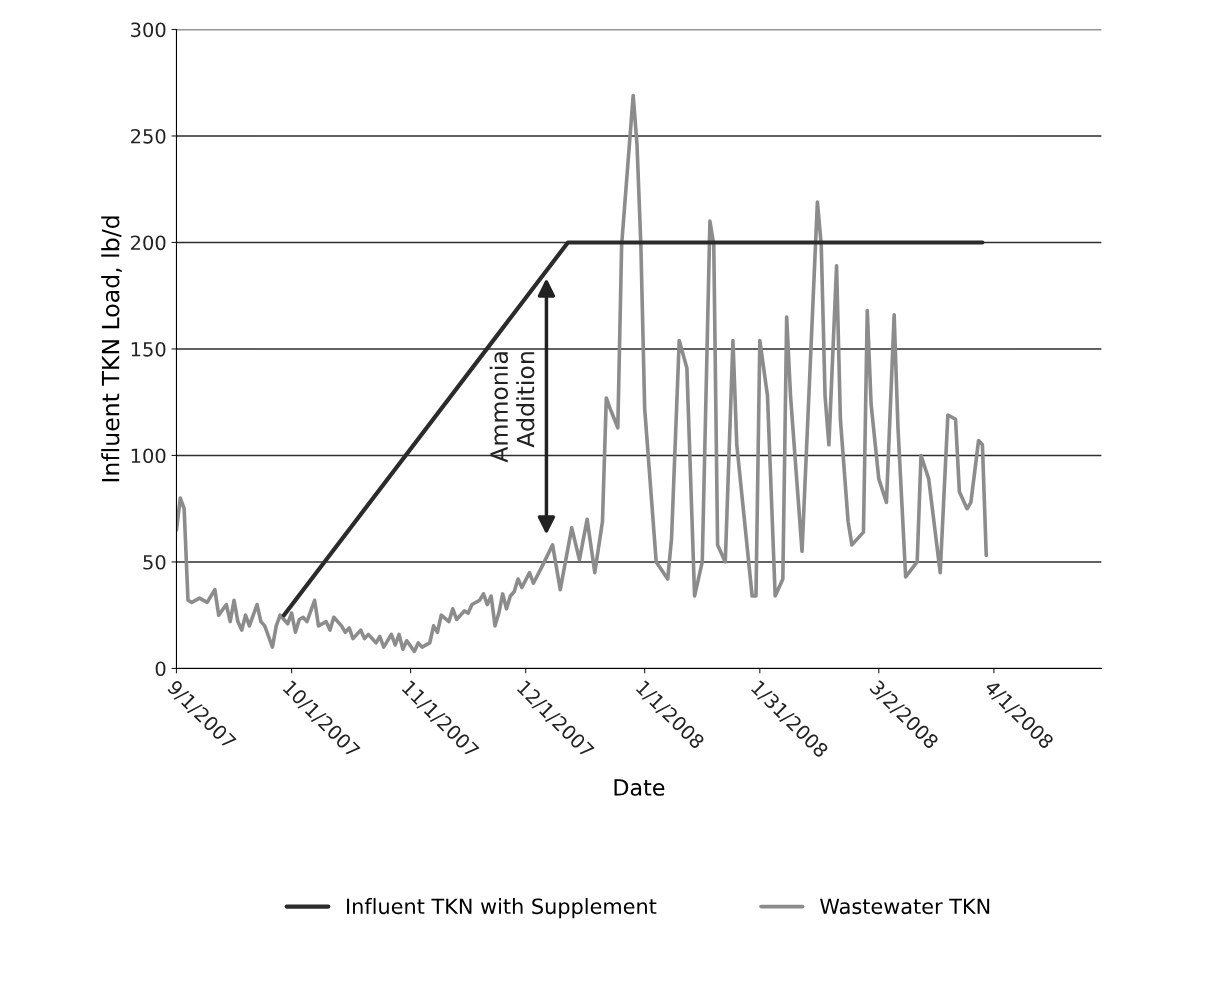  I want to click on y-tick-label: 150, so click(148, 349).